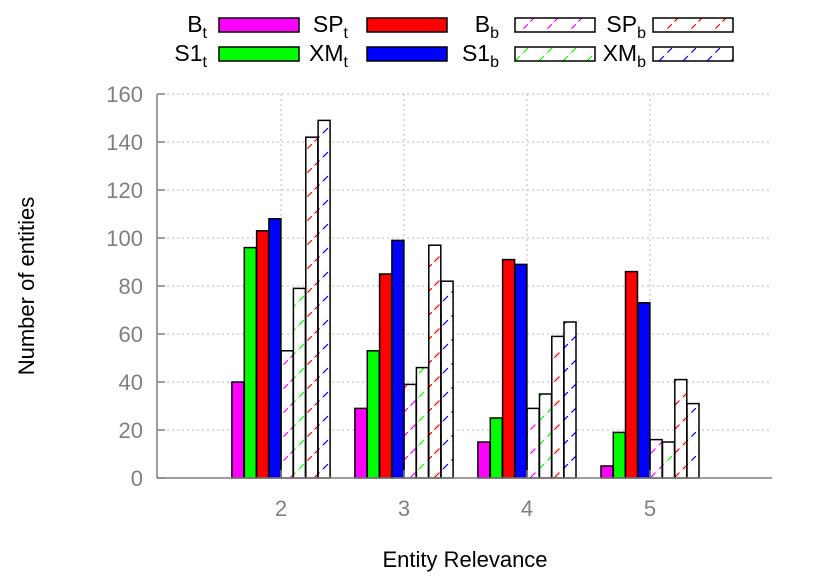  What do you see at coordinates (131, 382) in the screenshot?
I see `y-tick-label: 40` at bounding box center [131, 382].